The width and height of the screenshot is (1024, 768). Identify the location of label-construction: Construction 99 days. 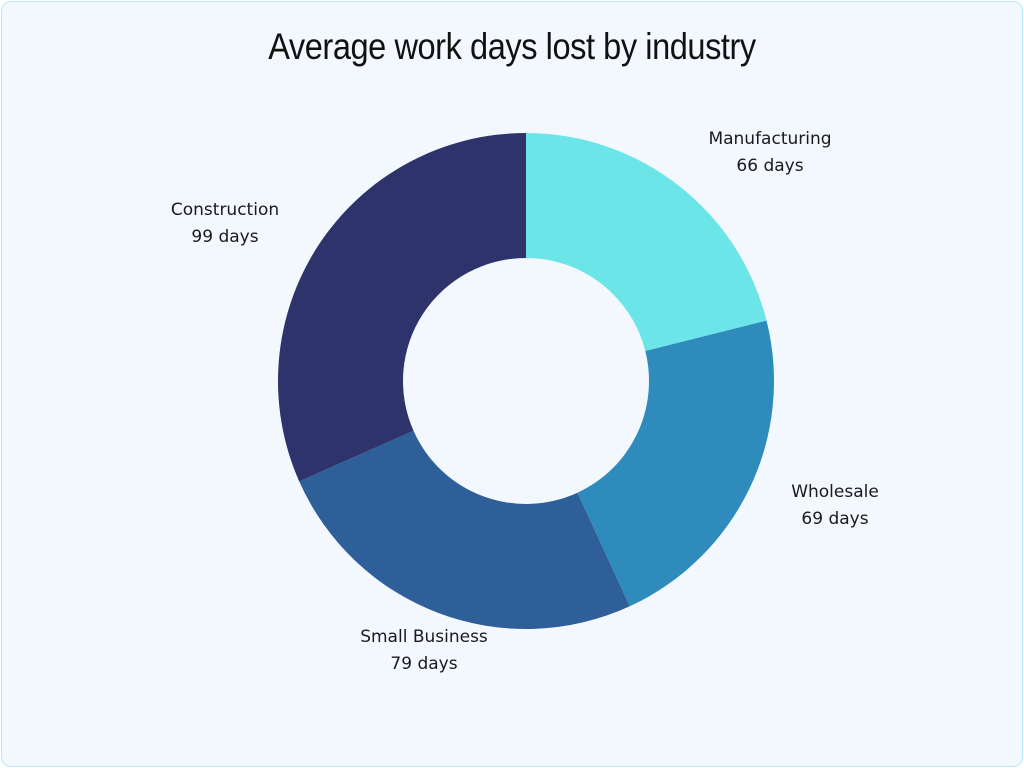
(225, 224).